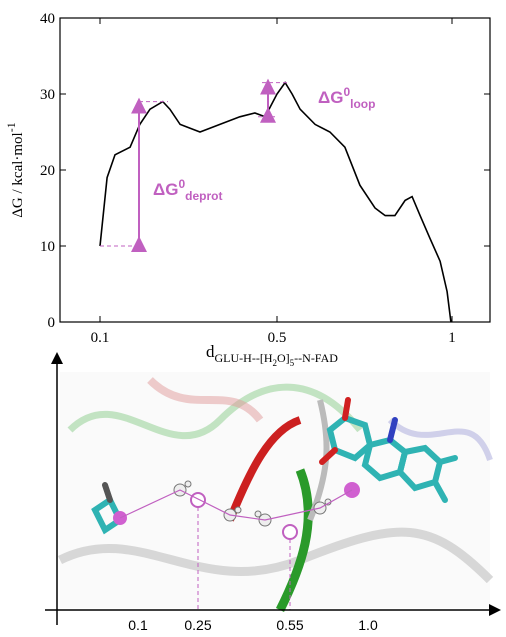 This screenshot has height=637, width=506. I want to click on y-tick-label: 0, so click(52, 323).